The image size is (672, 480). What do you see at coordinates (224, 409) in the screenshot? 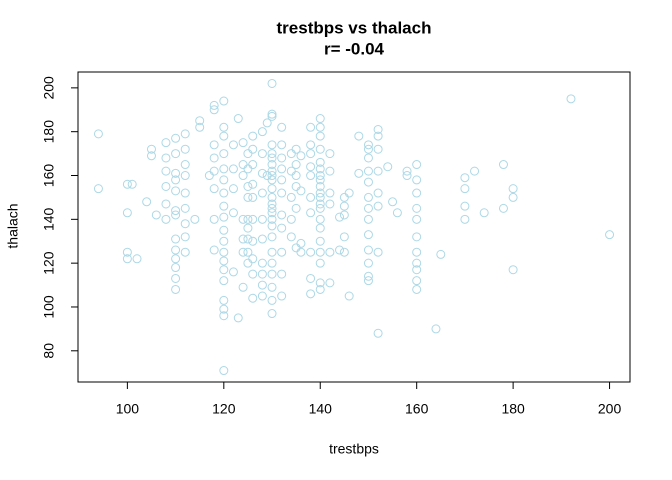
I see `x-tick-label: 120` at bounding box center [224, 409].